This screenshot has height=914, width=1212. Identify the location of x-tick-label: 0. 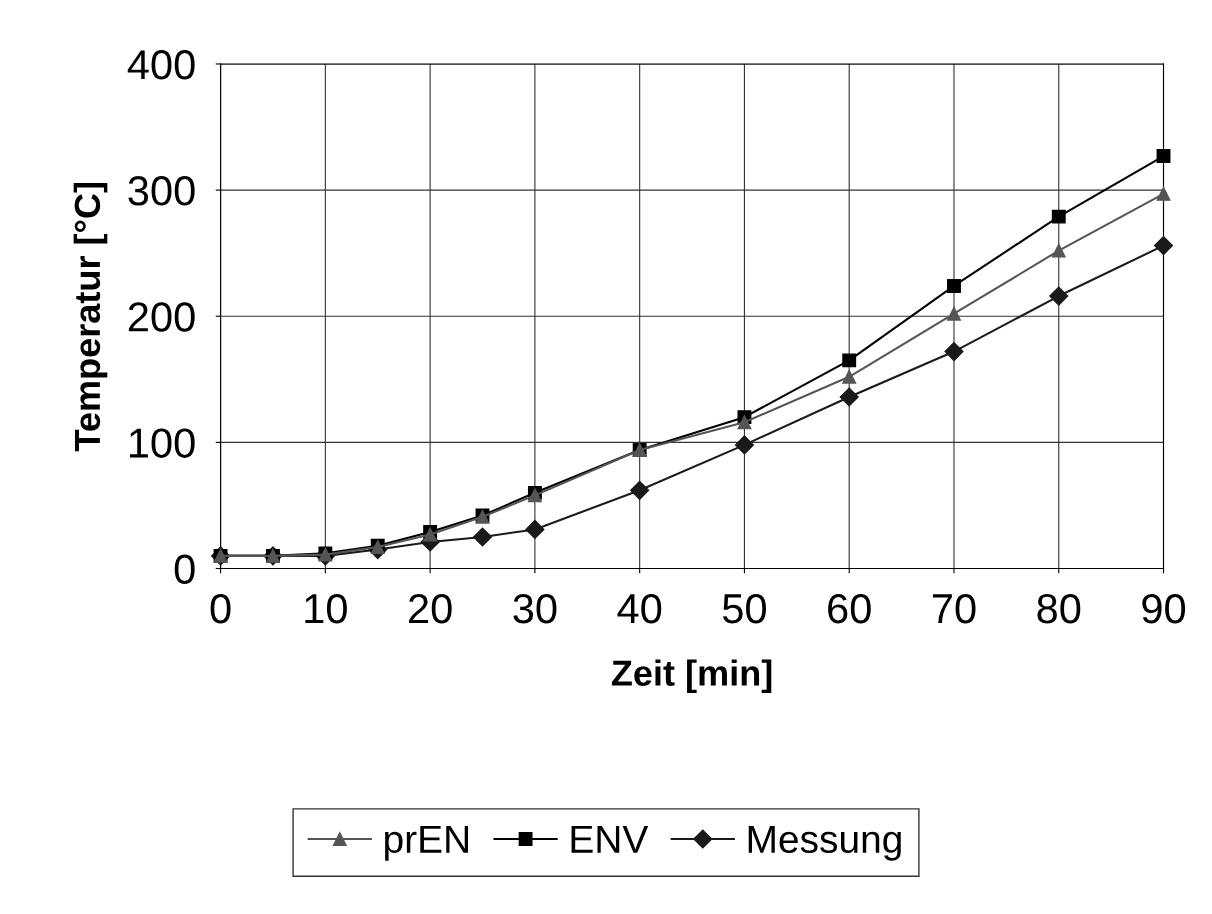
(220, 608).